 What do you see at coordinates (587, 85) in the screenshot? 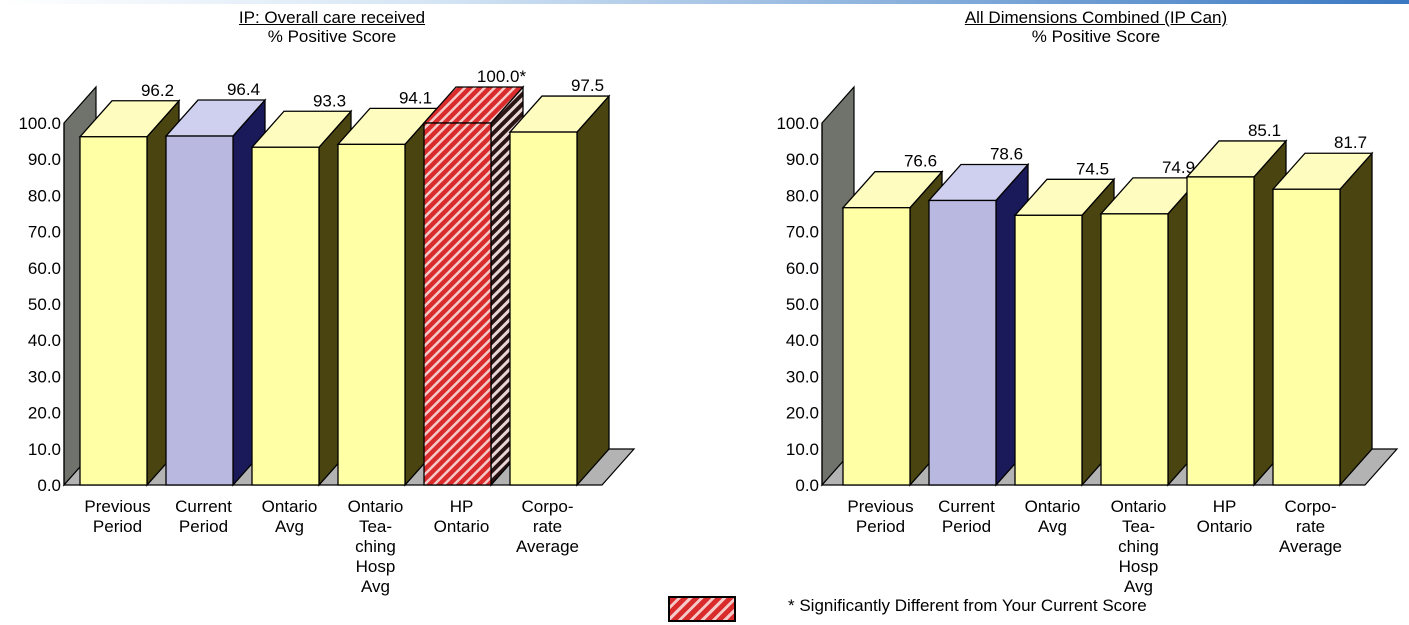
I see `chart-1-value-label-6: 97.5` at bounding box center [587, 85].